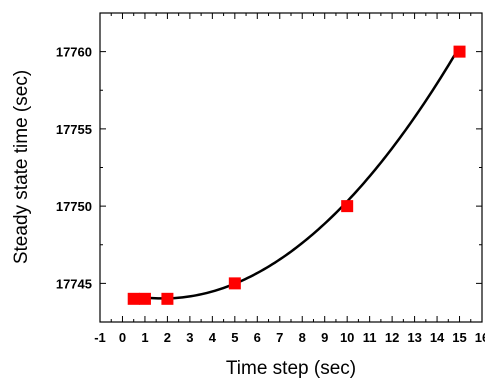 The height and width of the screenshot is (381, 485). Describe the element at coordinates (21, 167) in the screenshot. I see `y-axis-title: Steady state time (sec)` at that location.